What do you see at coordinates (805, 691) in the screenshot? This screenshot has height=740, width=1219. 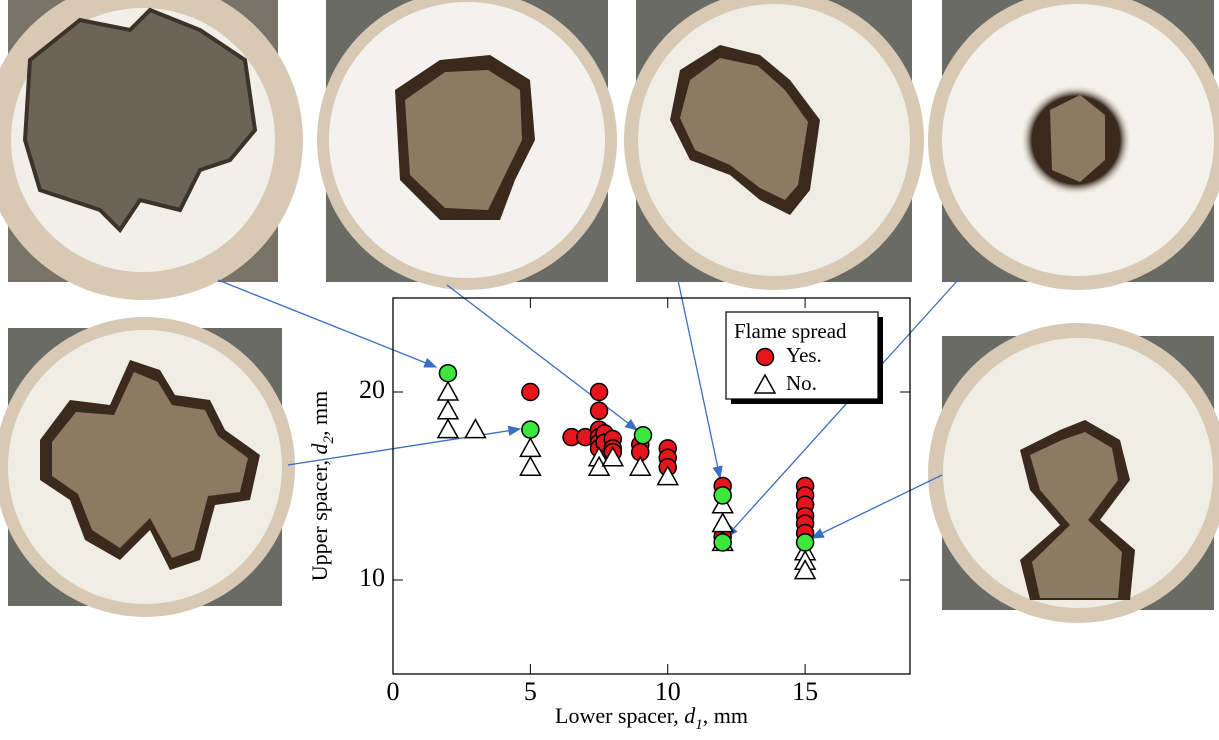 I see `x-tick-label: 15` at bounding box center [805, 691].